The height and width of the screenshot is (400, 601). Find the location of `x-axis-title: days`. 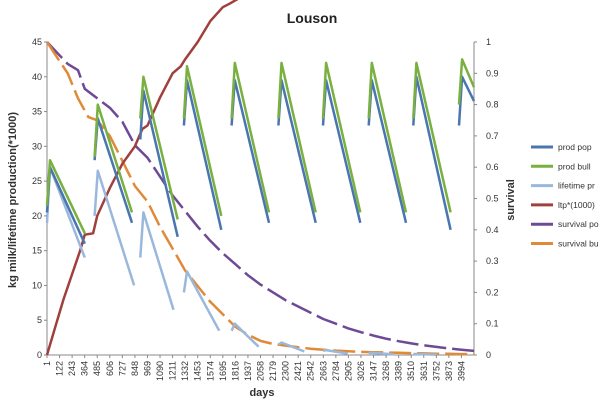

x-axis-title: days is located at coordinates (261, 393).